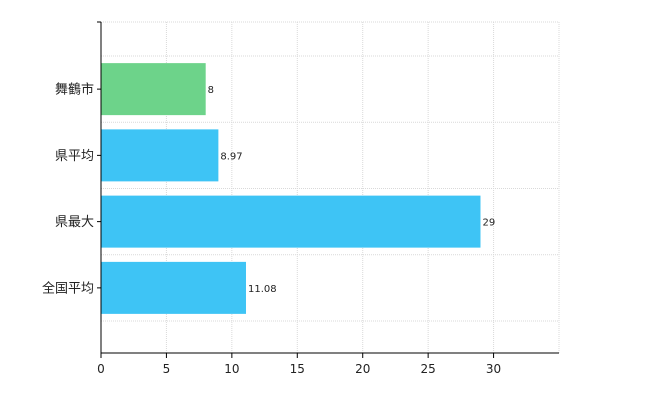 The height and width of the screenshot is (400, 650). Describe the element at coordinates (74, 156) in the screenshot. I see `category-label: 県平均` at that location.